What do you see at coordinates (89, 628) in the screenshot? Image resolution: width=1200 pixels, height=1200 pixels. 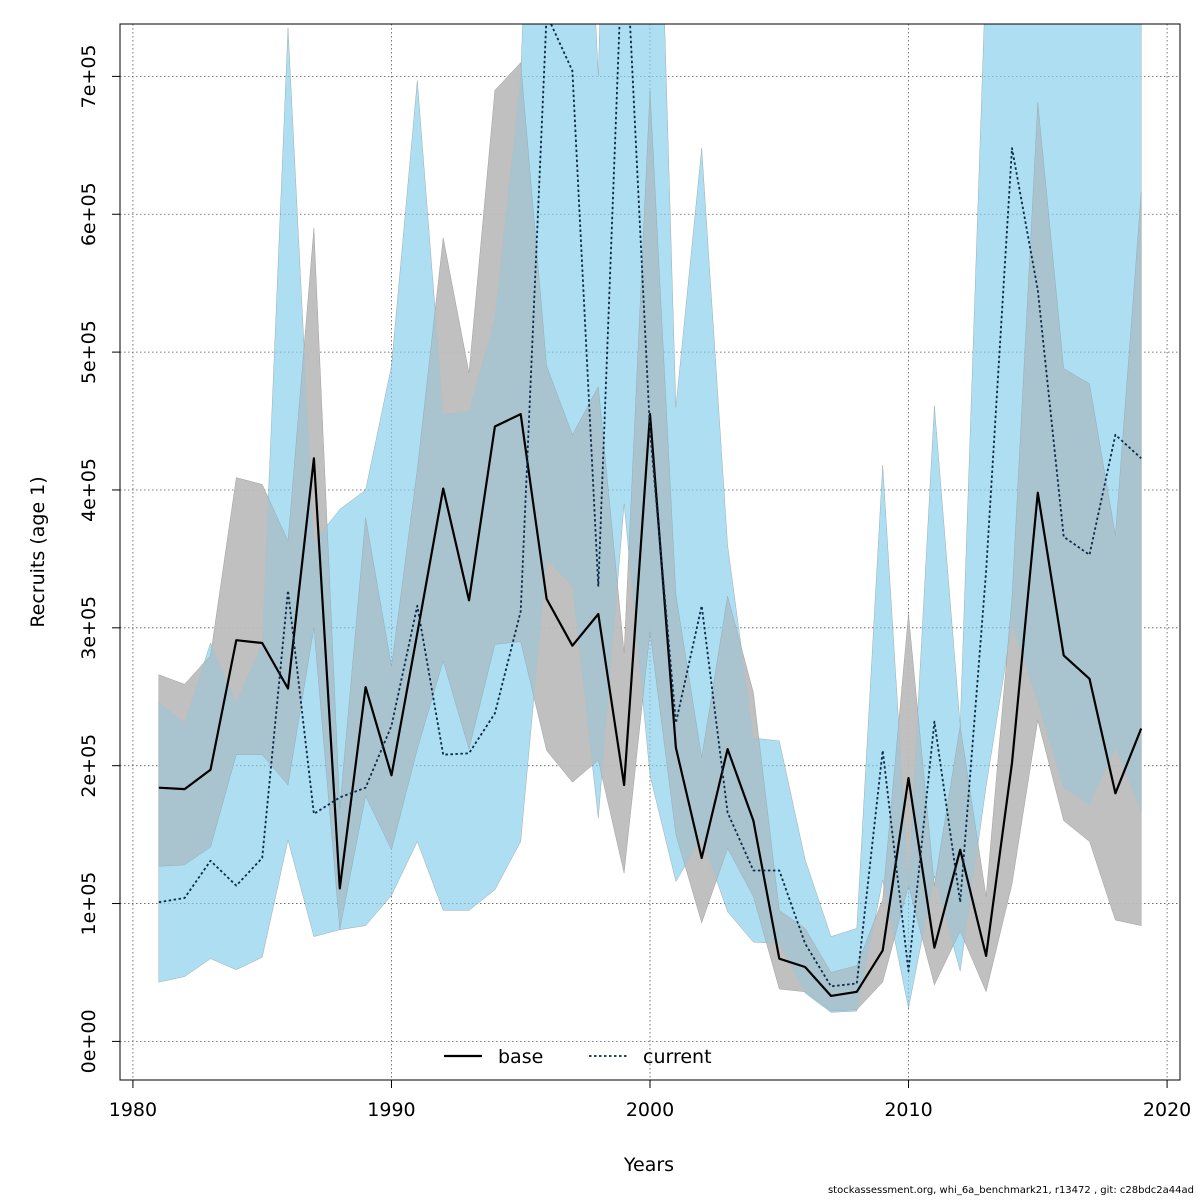 I see `y-tick-label: 3e+05` at bounding box center [89, 628].